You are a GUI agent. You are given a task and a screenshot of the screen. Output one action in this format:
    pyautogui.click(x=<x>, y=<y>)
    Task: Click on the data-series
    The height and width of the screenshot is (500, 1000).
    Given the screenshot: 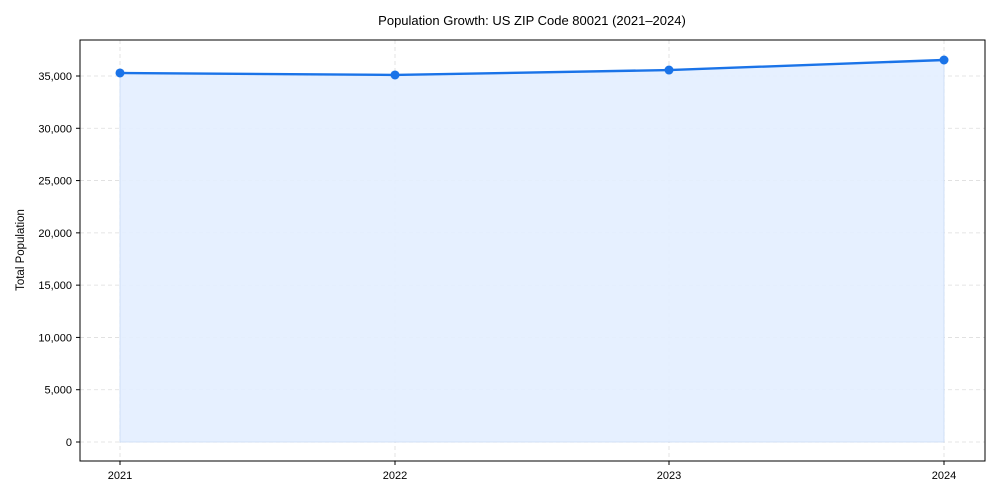 What is the action you would take?
    pyautogui.click(x=532, y=67)
    